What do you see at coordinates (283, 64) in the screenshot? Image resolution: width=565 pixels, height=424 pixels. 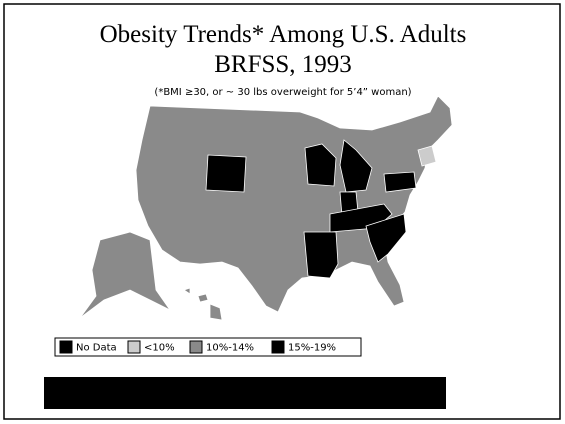 I see `title-line: BRFSS, 1993` at bounding box center [283, 64].